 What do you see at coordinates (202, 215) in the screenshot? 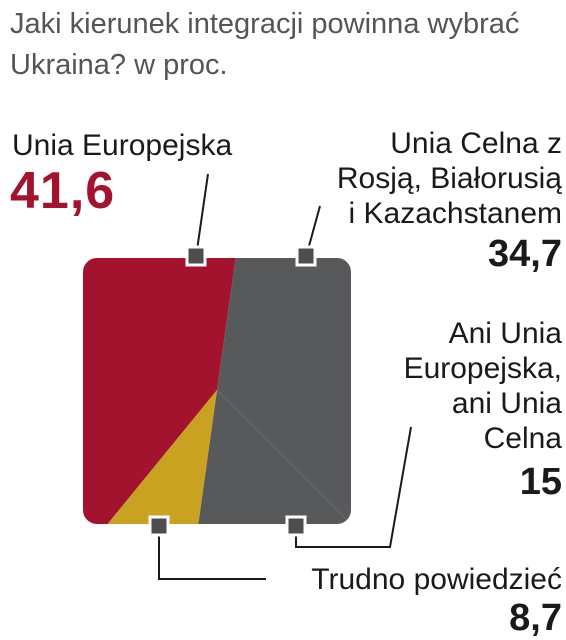
I see `leader-eu` at bounding box center [202, 215].